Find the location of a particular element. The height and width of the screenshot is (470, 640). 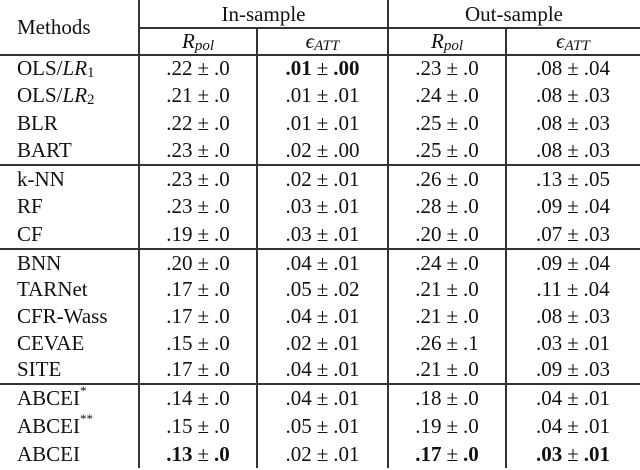

mean-value: .19 is located at coordinates (179, 233).